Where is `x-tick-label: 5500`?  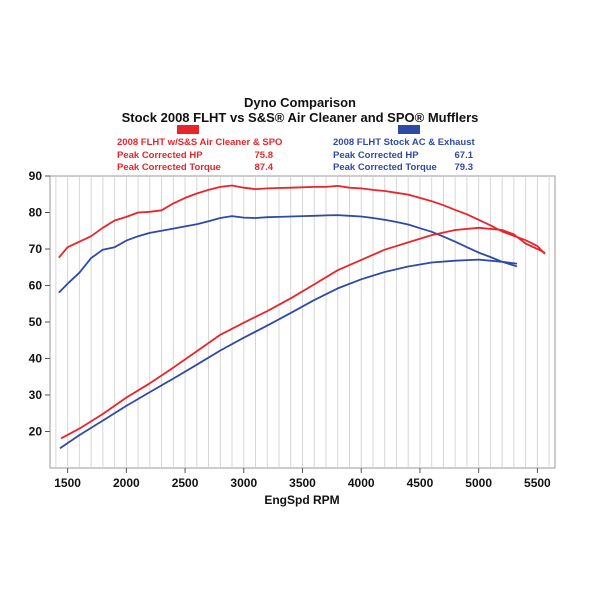
x-tick-label: 5500 is located at coordinates (537, 483).